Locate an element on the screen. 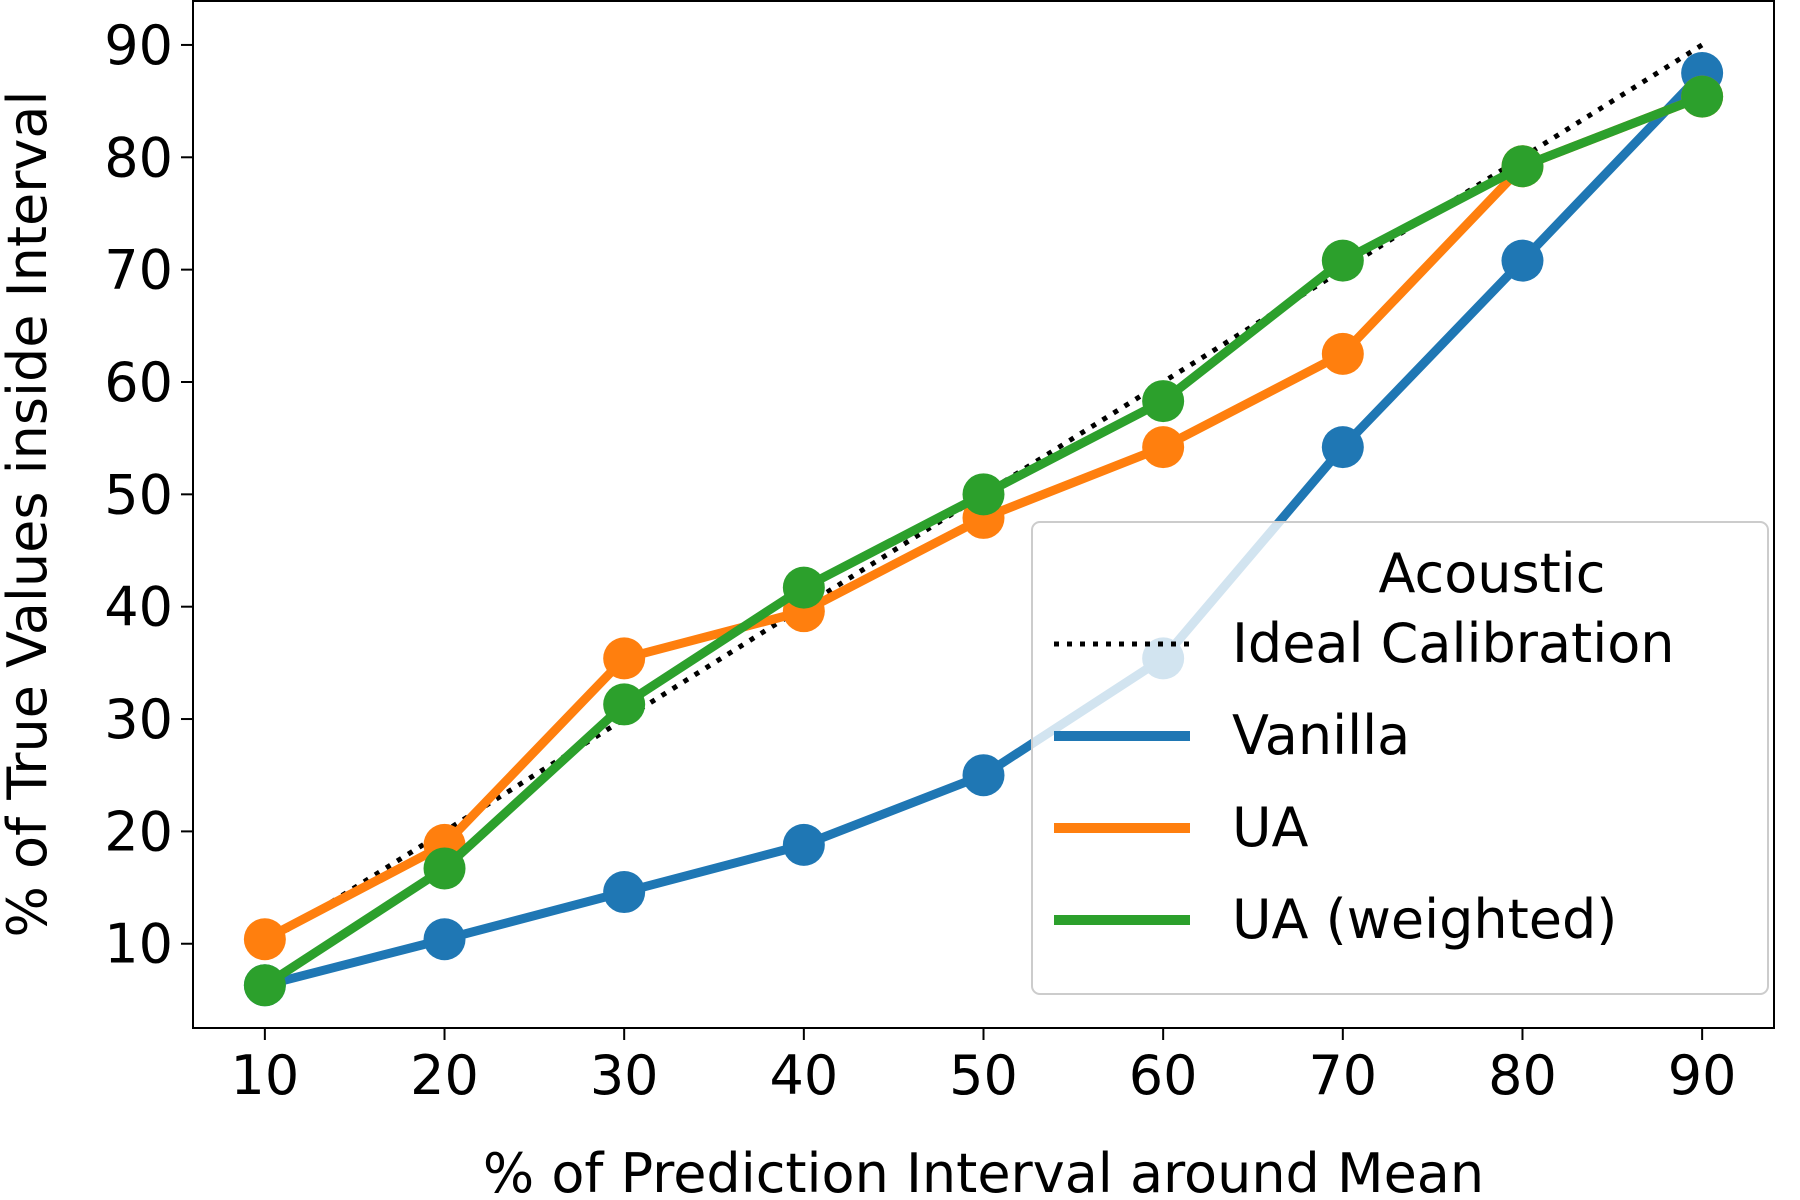  y-tick-label: 30 is located at coordinates (138, 719).